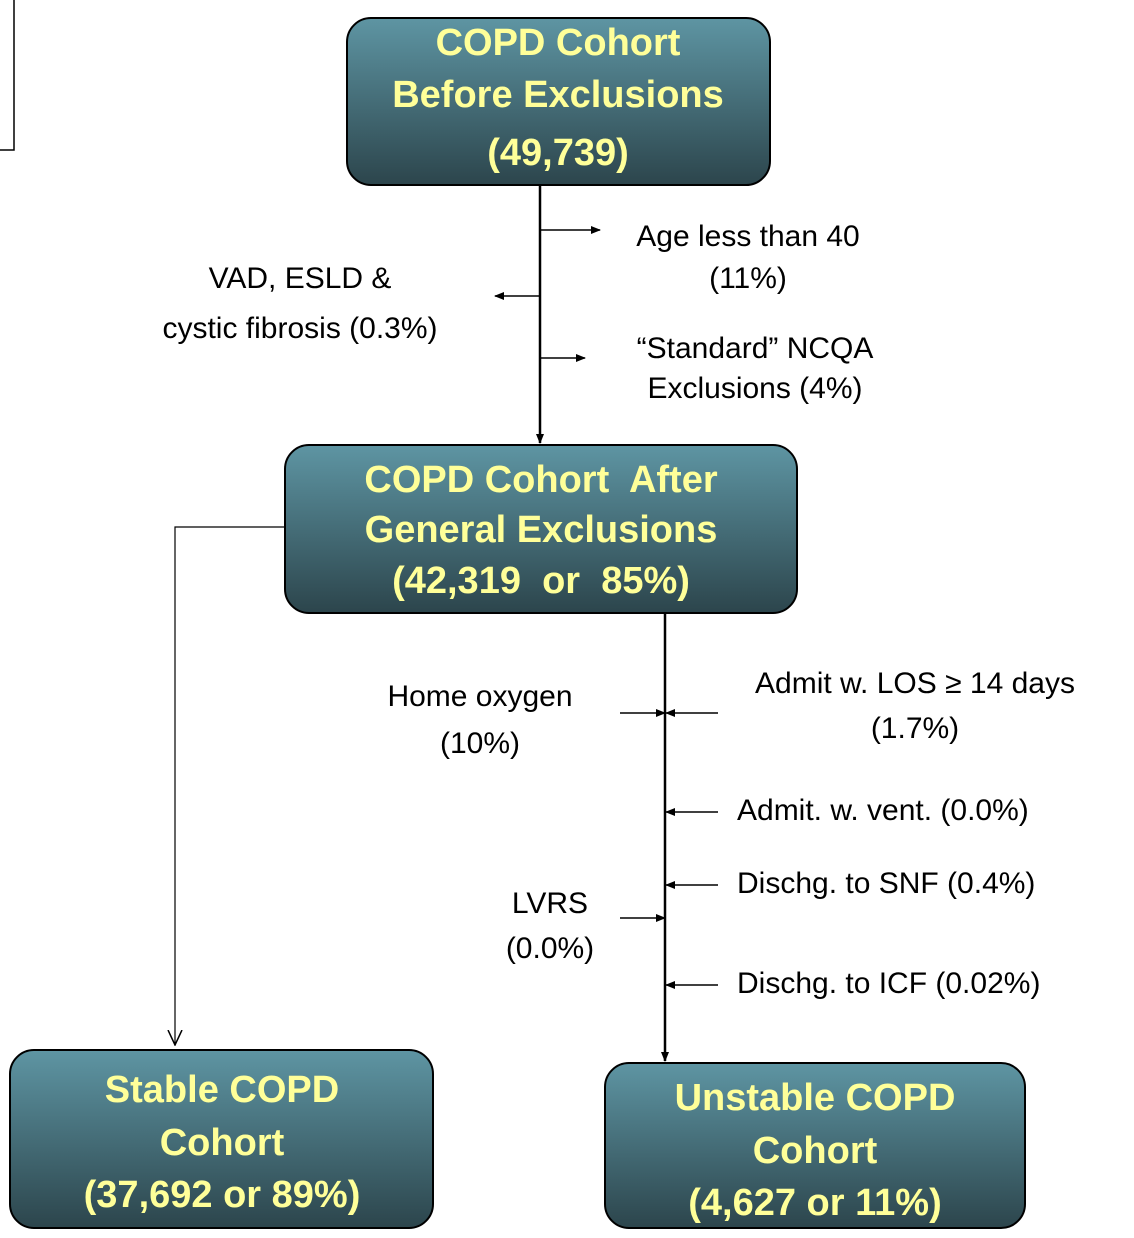 This screenshot has height=1238, width=1134. What do you see at coordinates (915, 683) in the screenshot?
I see `exclusion-text: Admit w. LOS ≥ 14 days` at bounding box center [915, 683].